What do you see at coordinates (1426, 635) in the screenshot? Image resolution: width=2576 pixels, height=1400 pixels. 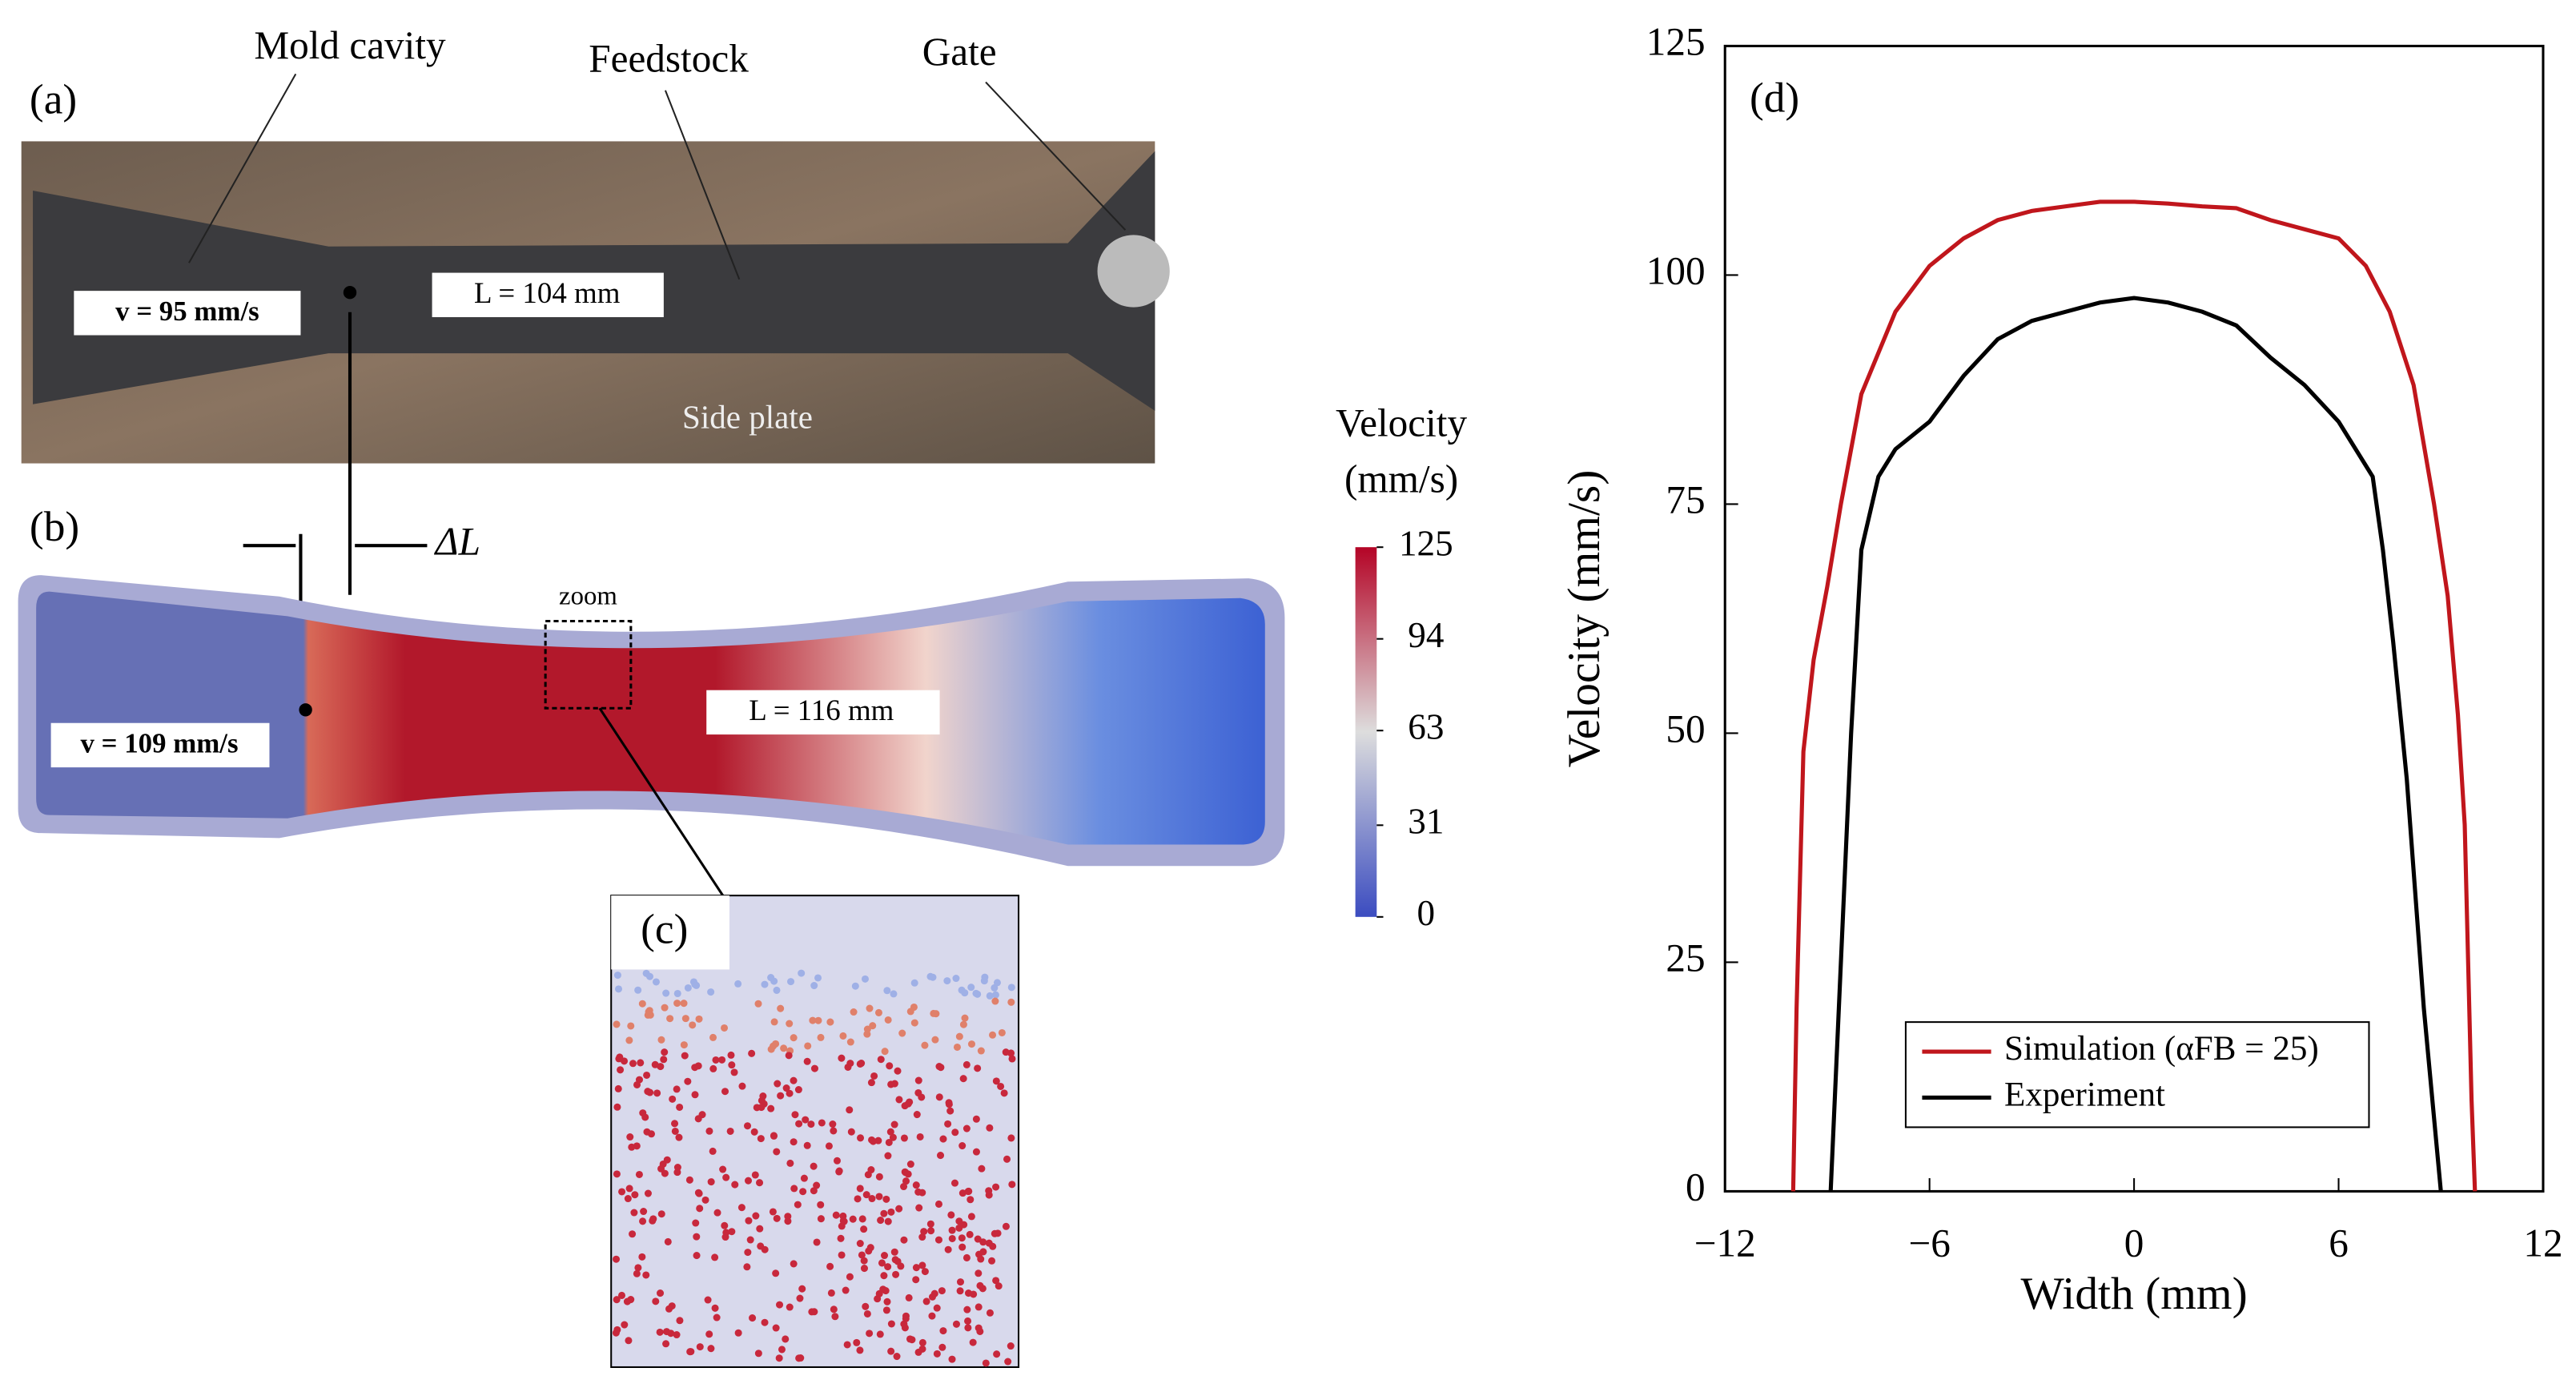 I see `colorbar-tick-label: 94` at bounding box center [1426, 635].